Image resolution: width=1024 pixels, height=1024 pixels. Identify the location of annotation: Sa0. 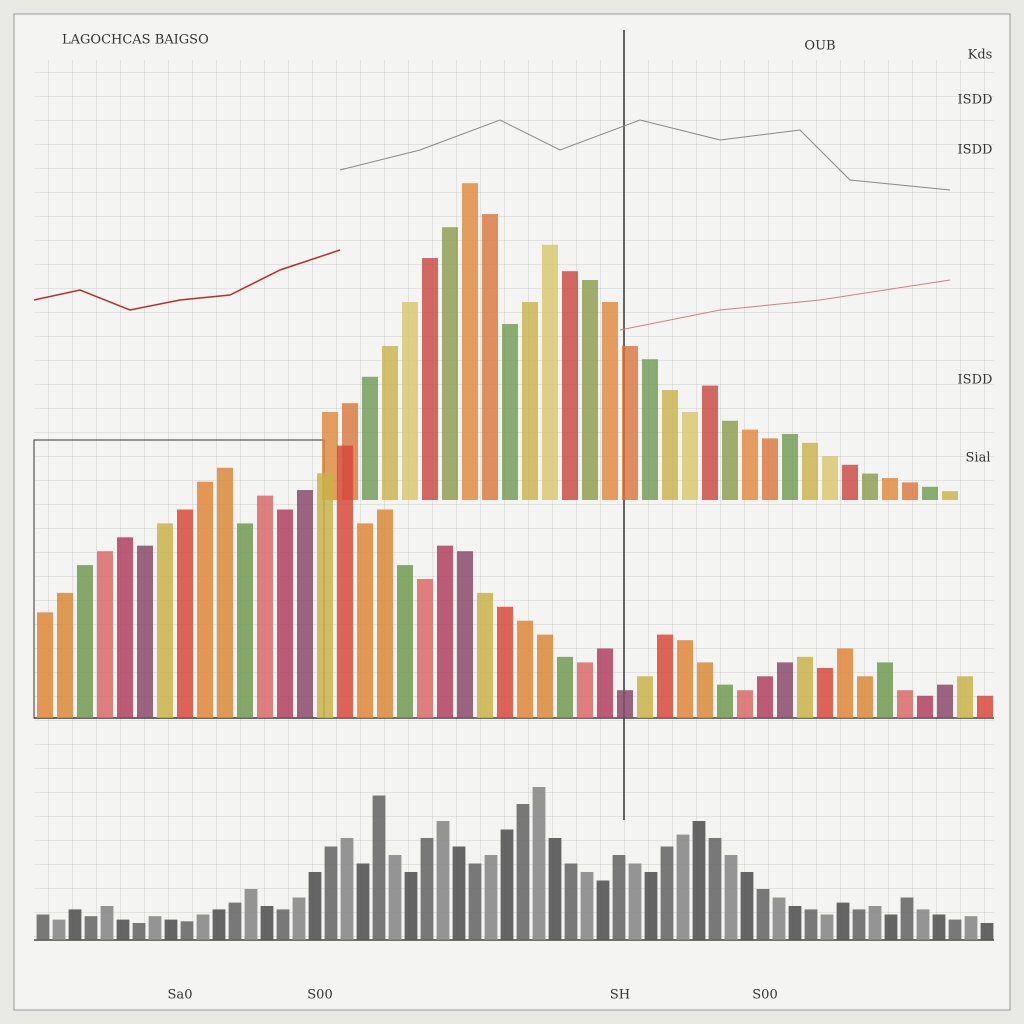
(180, 995).